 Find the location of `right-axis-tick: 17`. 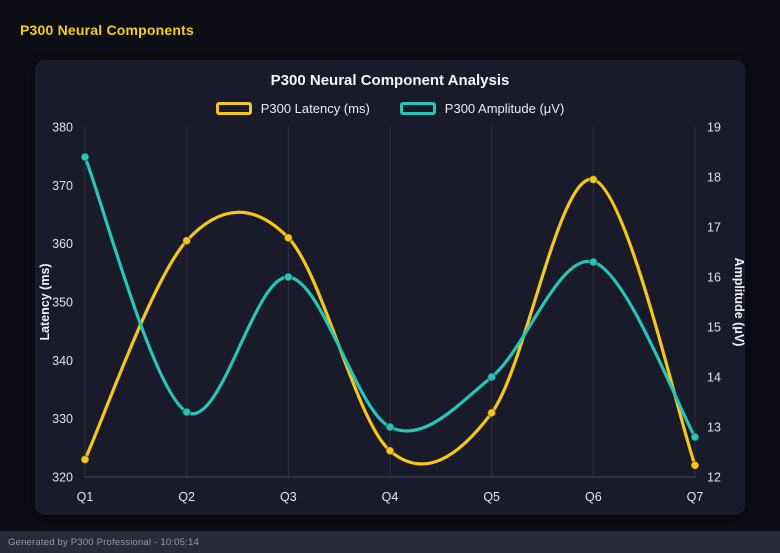

right-axis-tick: 17 is located at coordinates (714, 228).